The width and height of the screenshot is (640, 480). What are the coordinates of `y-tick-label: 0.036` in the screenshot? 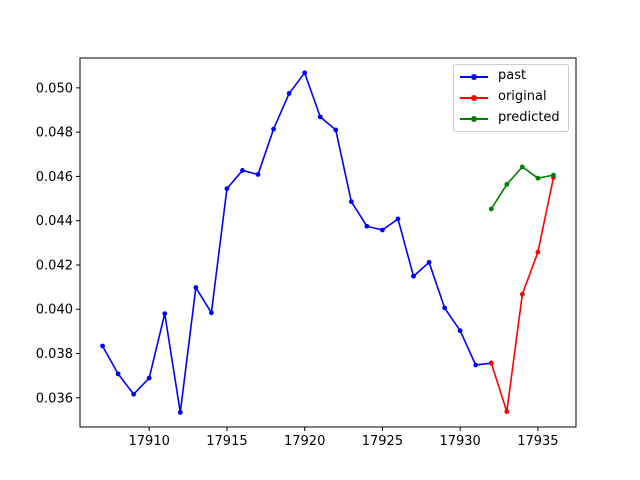 It's located at (54, 398).